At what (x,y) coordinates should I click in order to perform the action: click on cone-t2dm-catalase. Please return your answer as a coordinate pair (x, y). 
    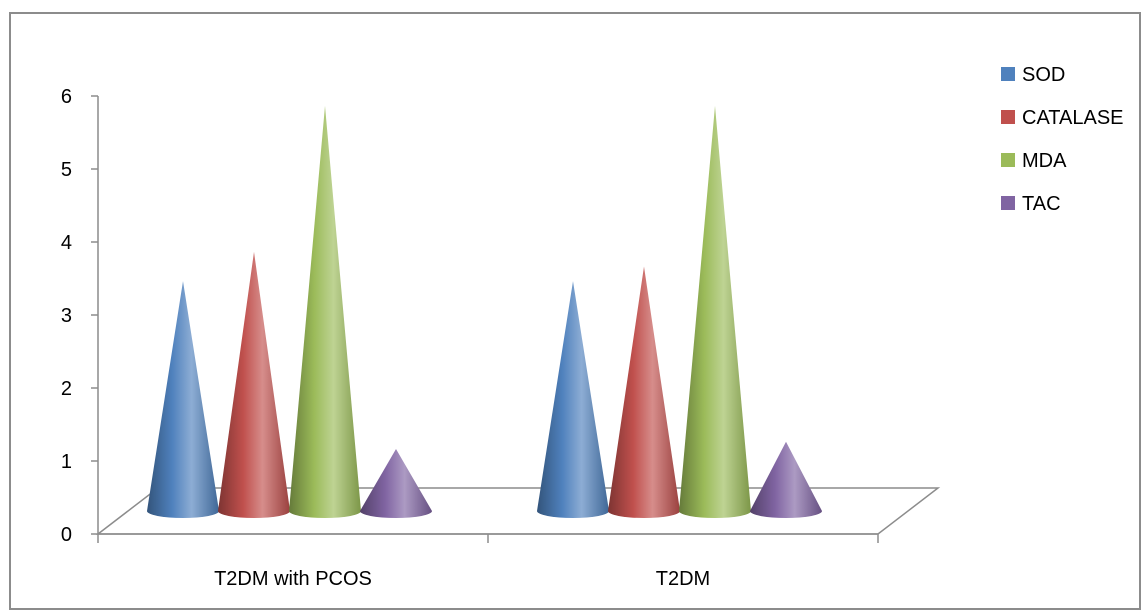
    Looking at the image, I should click on (644, 392).